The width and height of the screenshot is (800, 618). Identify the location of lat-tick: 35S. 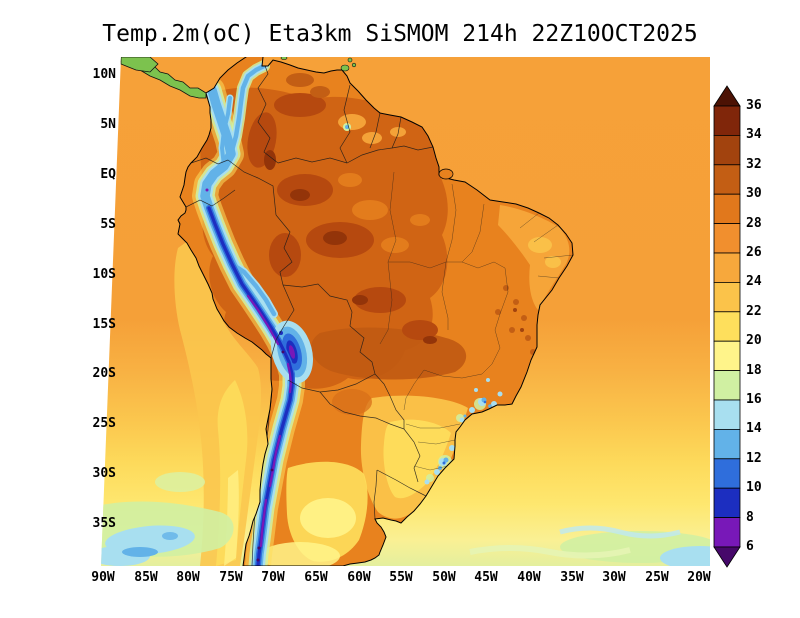
(104, 523).